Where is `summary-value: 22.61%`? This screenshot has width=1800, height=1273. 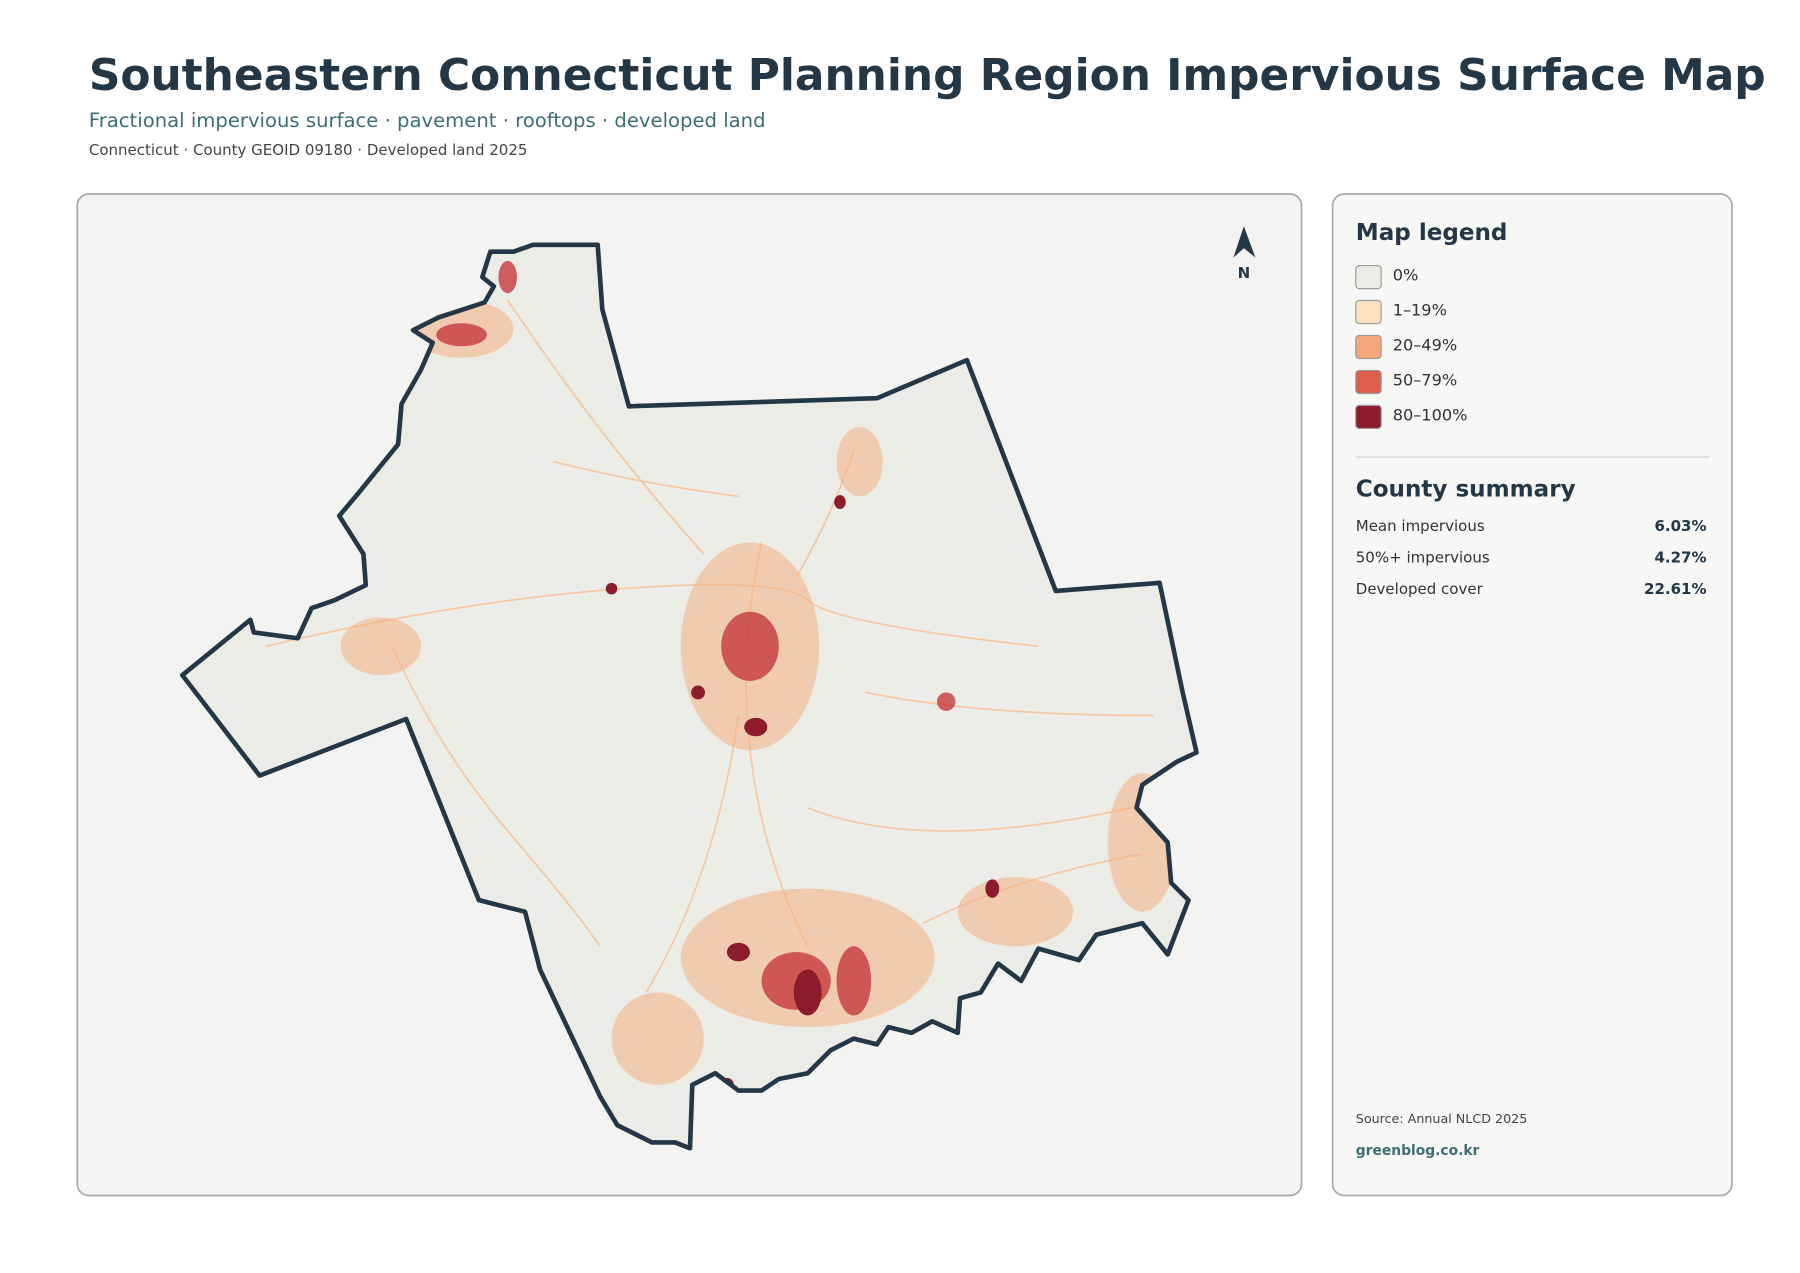
summary-value: 22.61% is located at coordinates (1675, 589).